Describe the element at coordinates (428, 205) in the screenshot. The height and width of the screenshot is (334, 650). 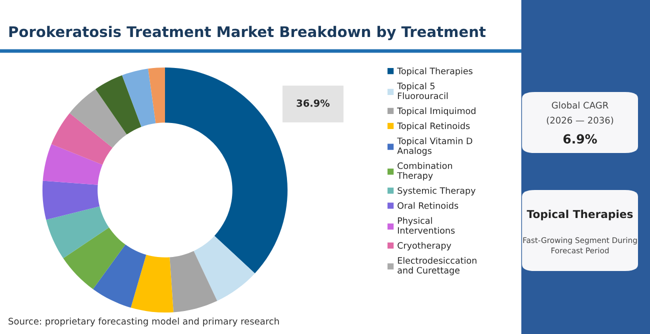
I see `legend-label: Oral Retinoids` at that location.